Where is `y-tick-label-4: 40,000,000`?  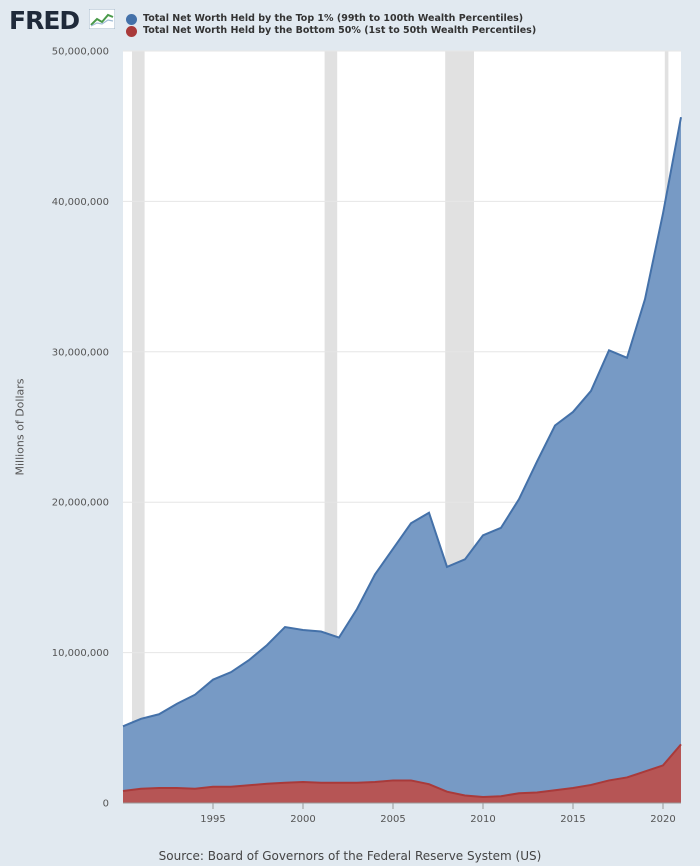
y-tick-label-4: 40,000,000 is located at coordinates (80, 202).